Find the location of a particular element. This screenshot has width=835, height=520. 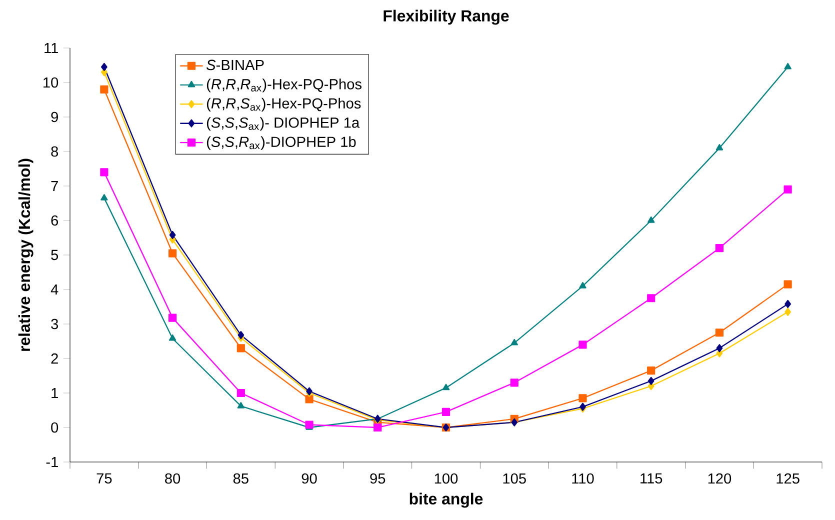

y-tick-label: -1 is located at coordinates (52, 462).